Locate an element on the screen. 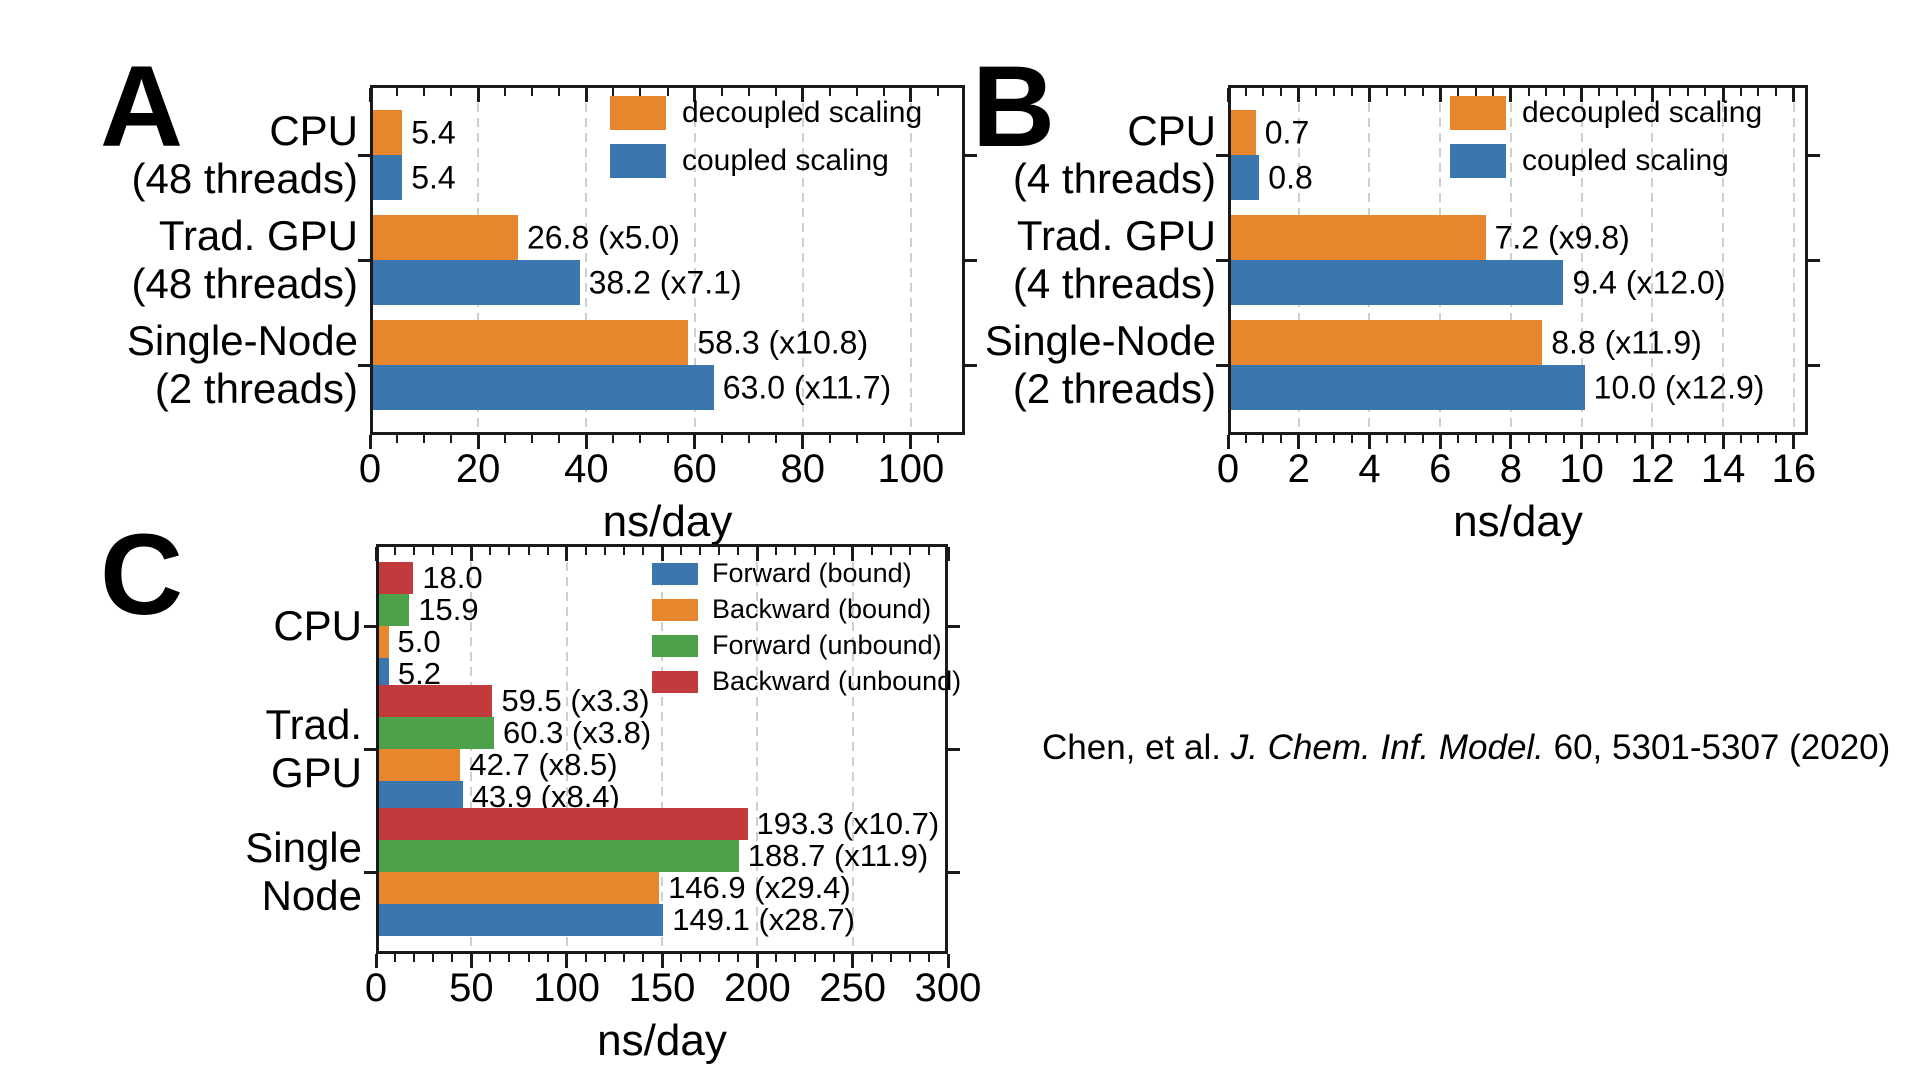 The image size is (1920, 1080). category-label-c-2: Single Node is located at coordinates (303, 872).